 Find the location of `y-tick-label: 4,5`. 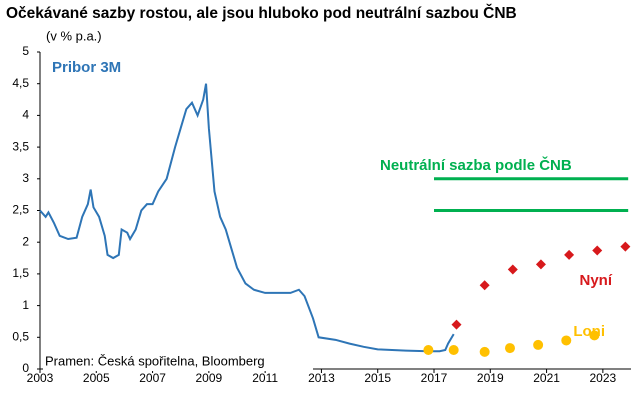

y-tick-label: 4,5 is located at coordinates (20, 83).